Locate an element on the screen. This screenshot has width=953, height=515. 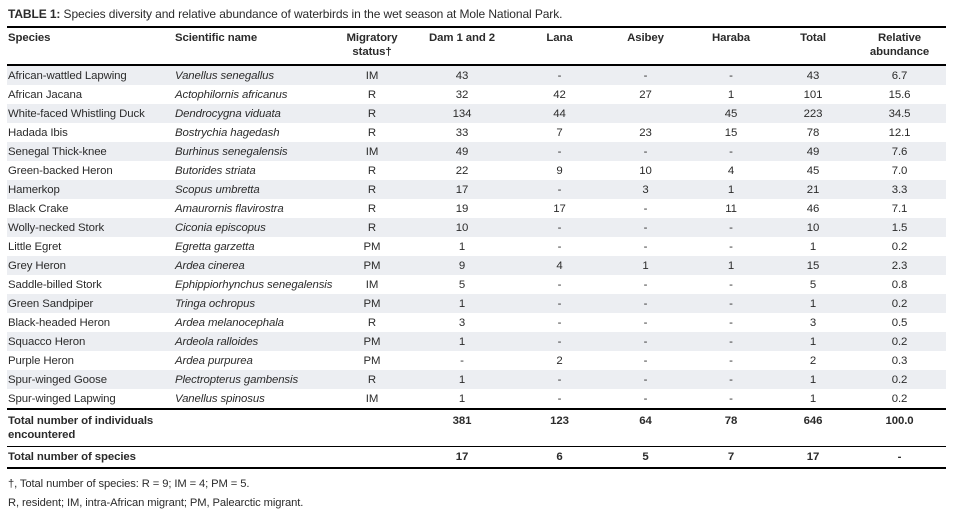
cell-relative-abundance: 0.3 is located at coordinates (899, 360).